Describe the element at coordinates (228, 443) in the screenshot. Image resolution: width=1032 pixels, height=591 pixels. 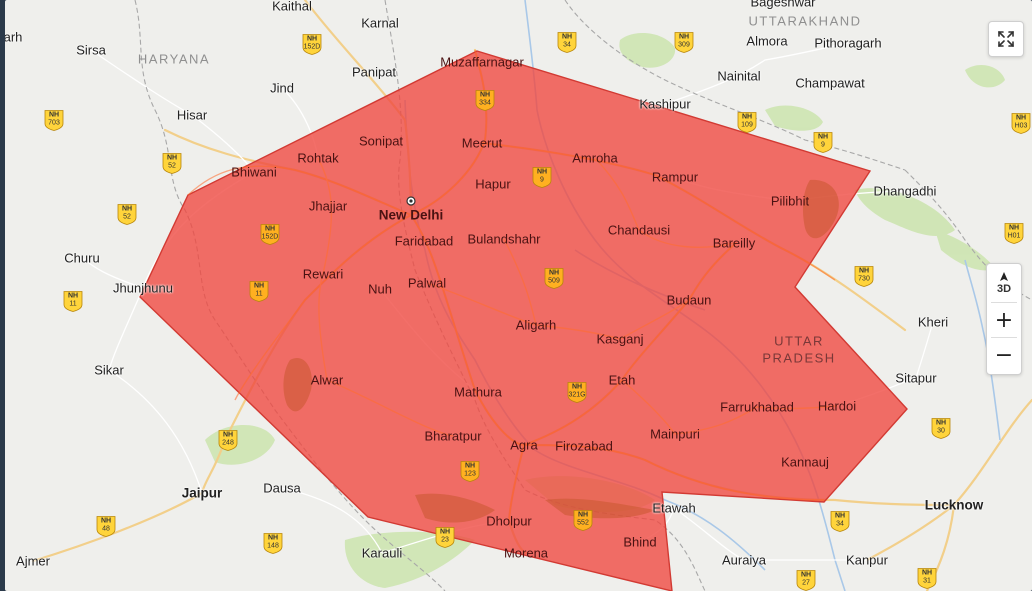
I see `shield-number: 248` at that location.